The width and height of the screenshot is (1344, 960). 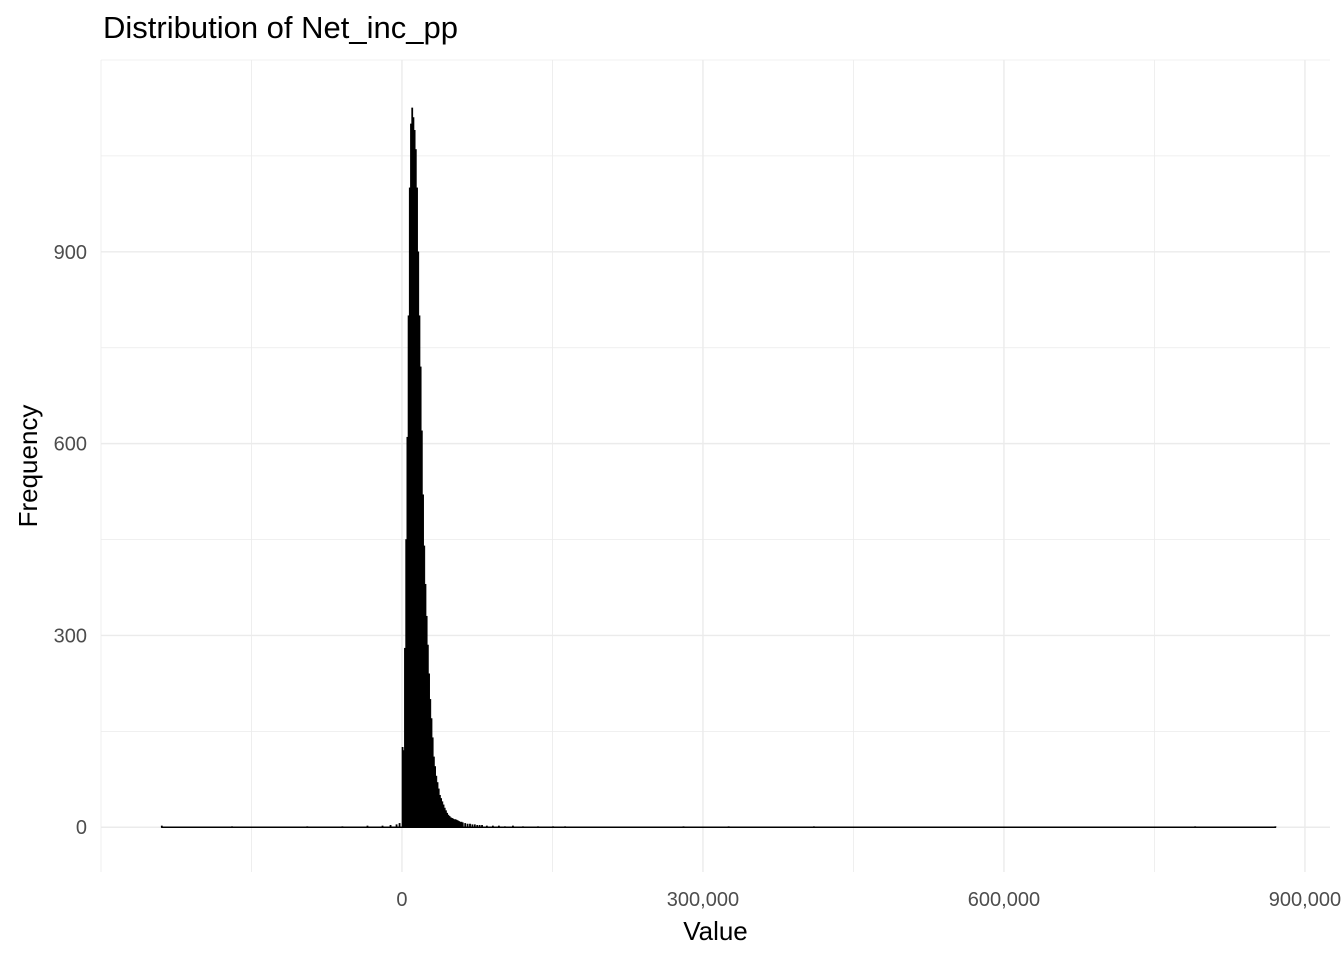 I want to click on x-tick-label: 300,000, so click(x=703, y=900).